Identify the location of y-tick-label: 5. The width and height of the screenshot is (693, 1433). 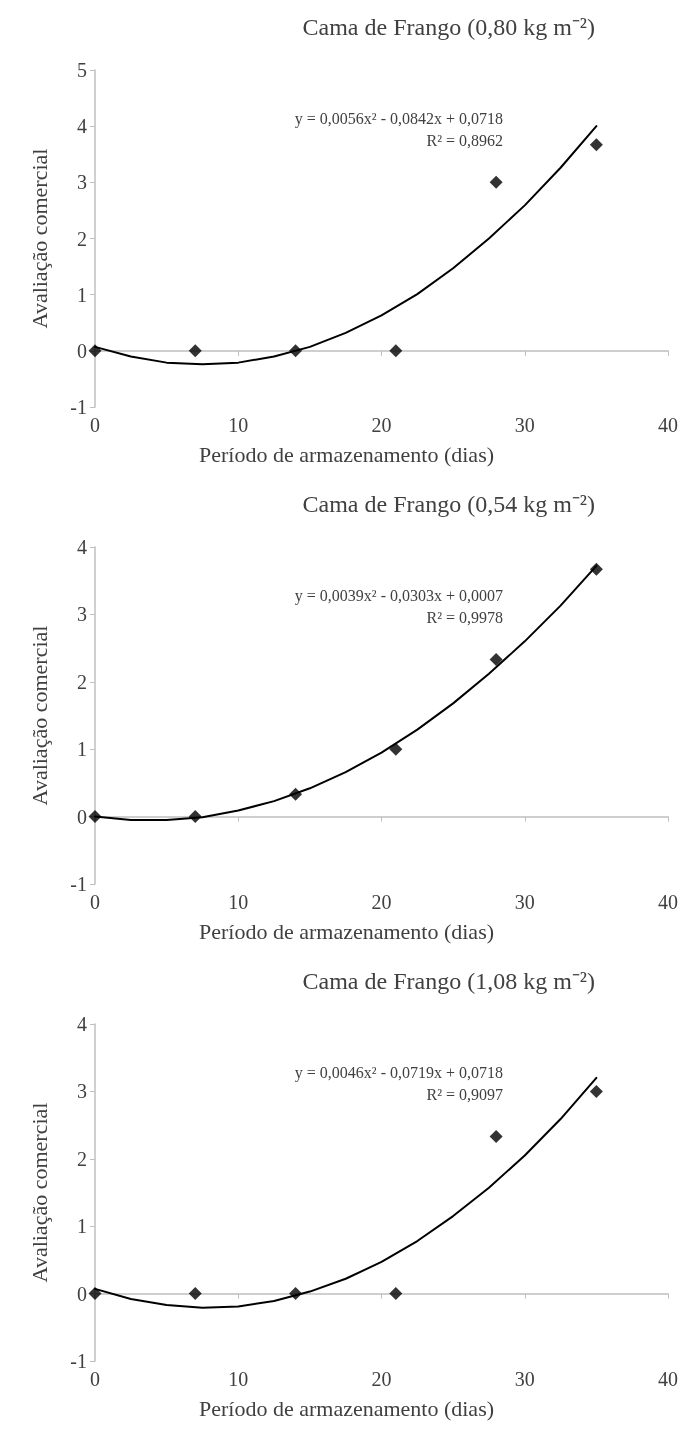
(82, 70).